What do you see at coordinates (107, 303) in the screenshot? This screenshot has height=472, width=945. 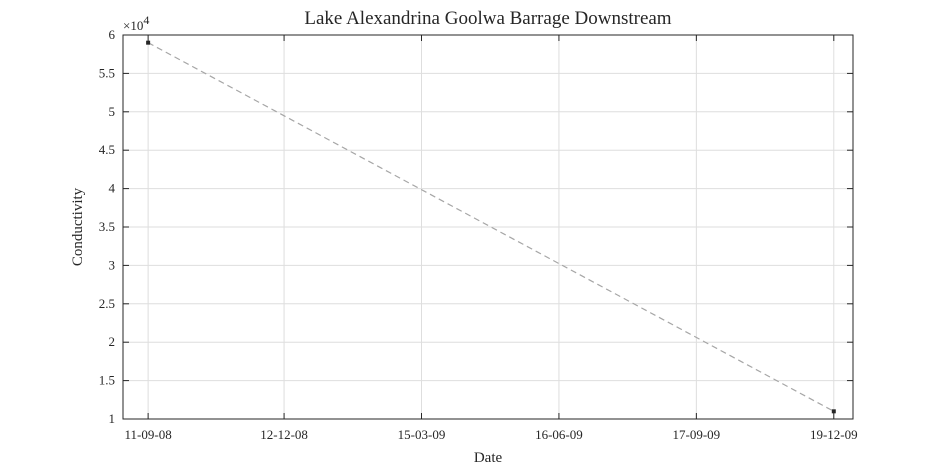 I see `y-tick-label: 2.5` at bounding box center [107, 303].